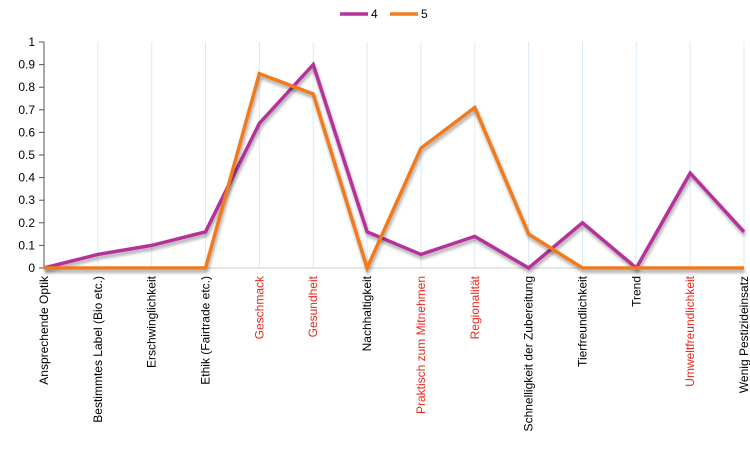 Image resolution: width=750 pixels, height=455 pixels. What do you see at coordinates (31, 42) in the screenshot?
I see `y-tick-label: 1` at bounding box center [31, 42].